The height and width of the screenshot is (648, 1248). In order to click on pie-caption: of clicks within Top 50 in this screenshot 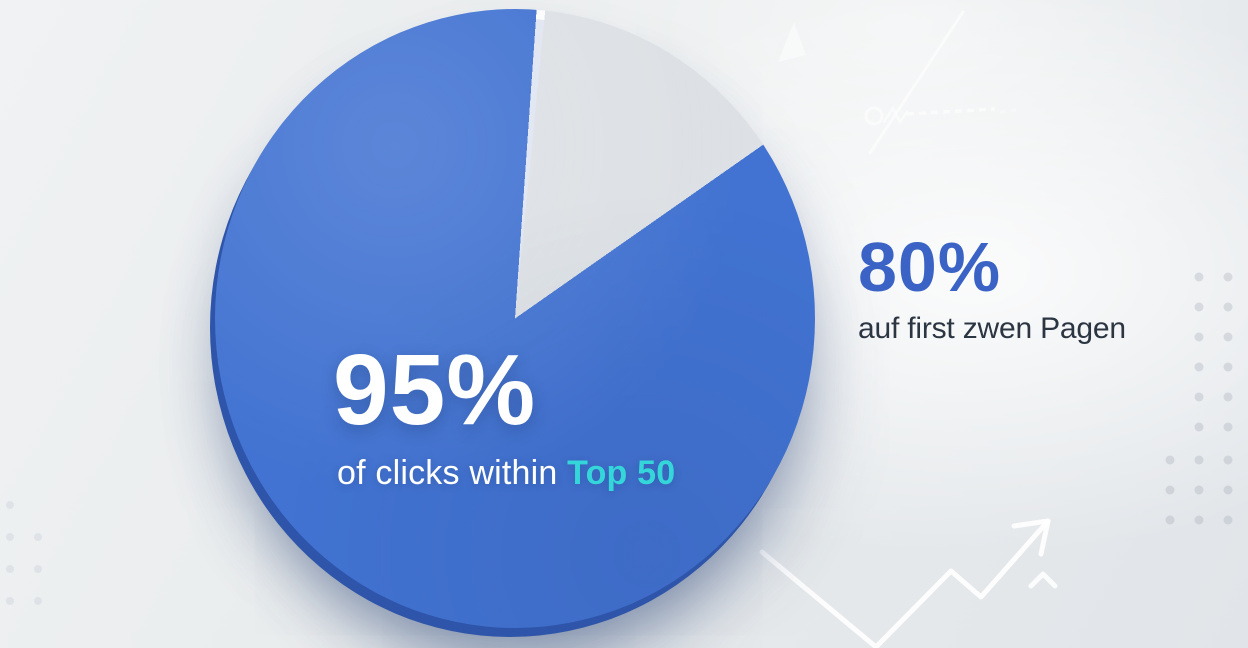, I will do `click(506, 473)`.